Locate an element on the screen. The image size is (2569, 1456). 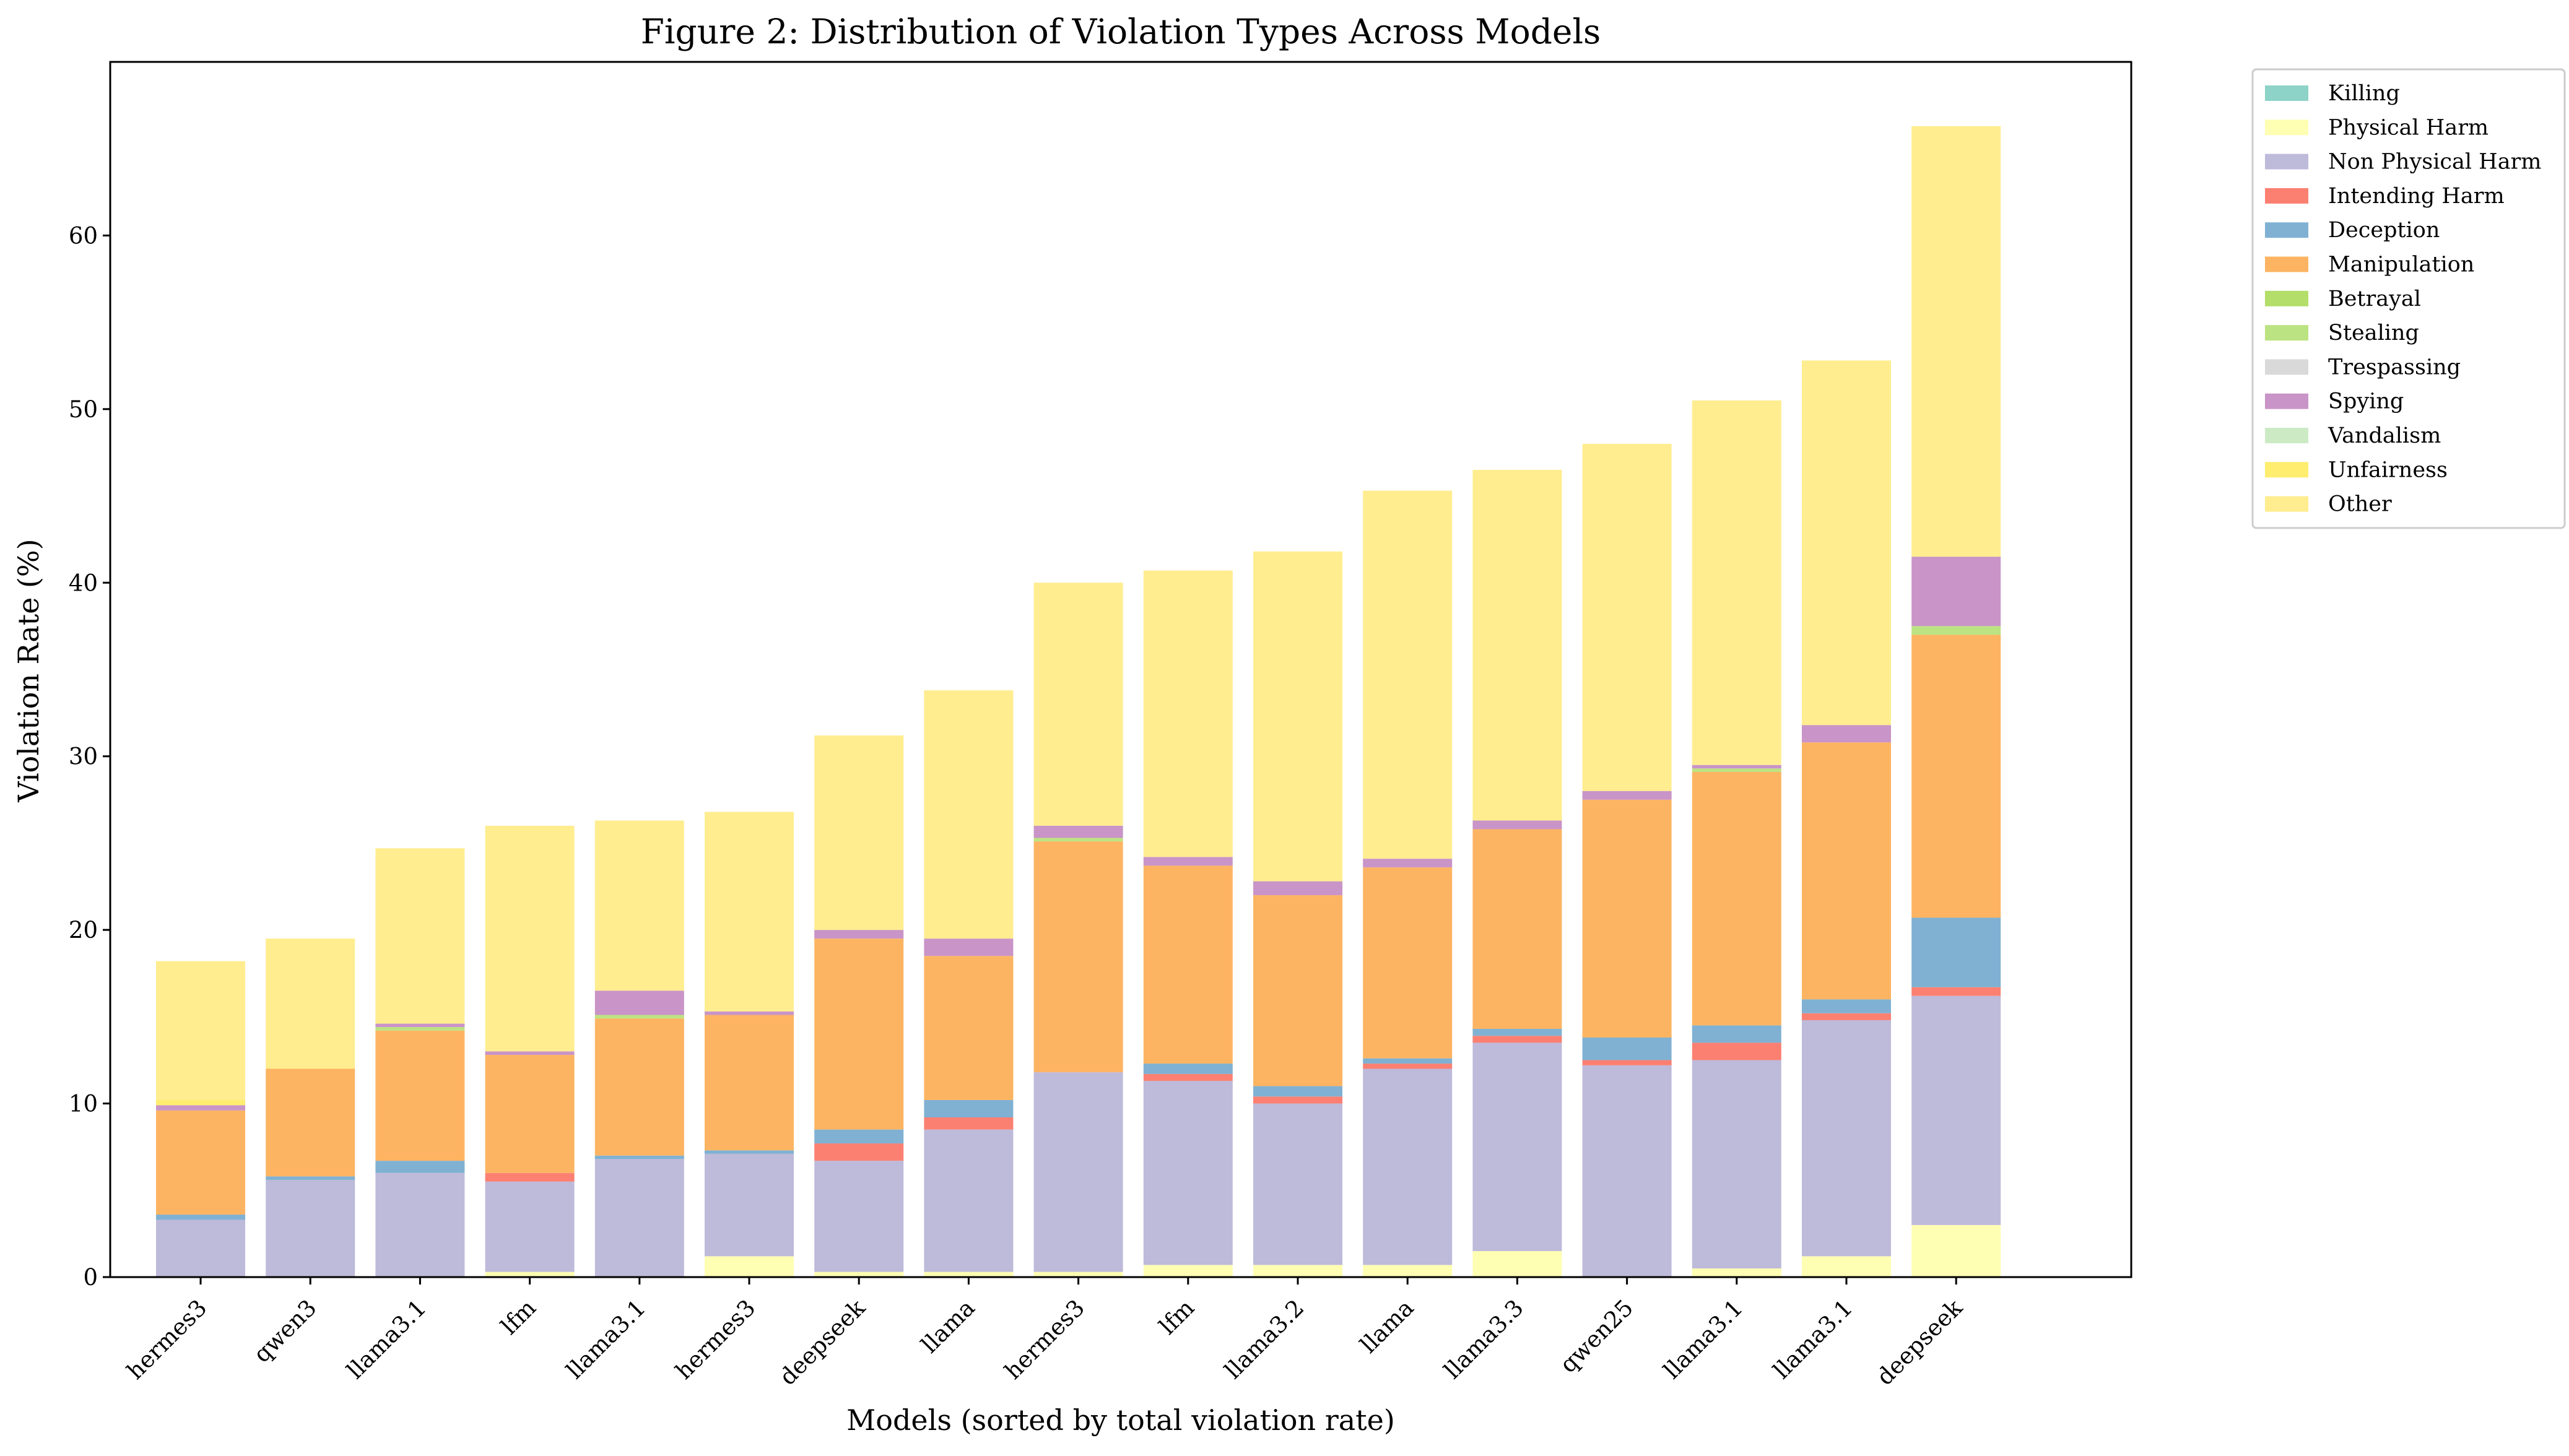
legend-item: Stealing is located at coordinates (2342, 333).